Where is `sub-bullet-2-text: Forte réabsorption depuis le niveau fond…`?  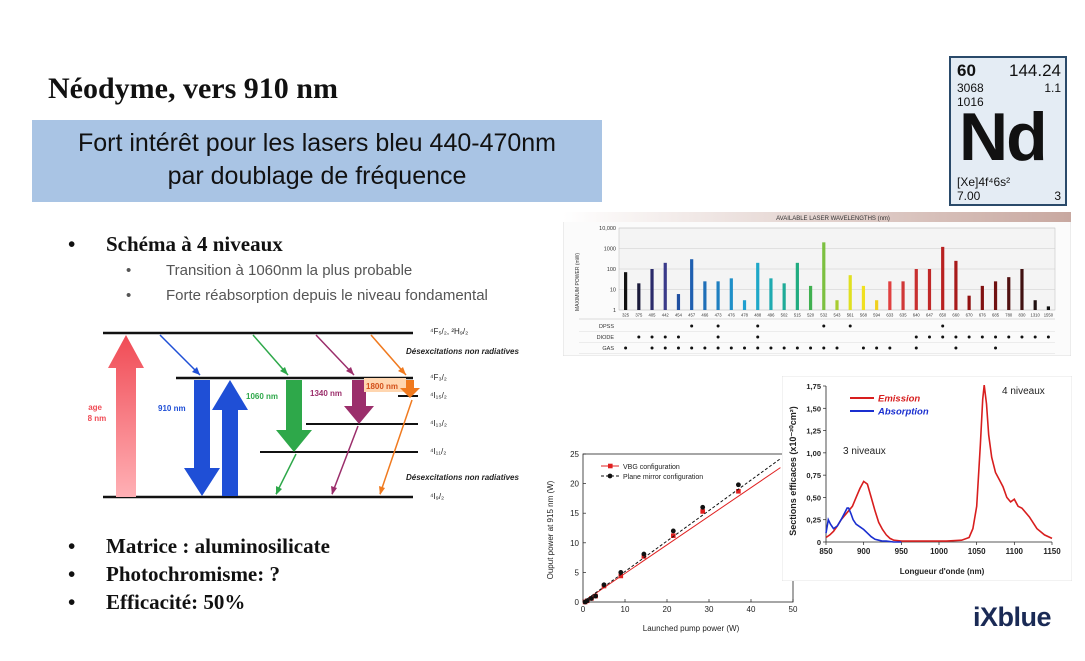 sub-bullet-2-text: Forte réabsorption depuis le niveau fond… is located at coordinates (327, 295).